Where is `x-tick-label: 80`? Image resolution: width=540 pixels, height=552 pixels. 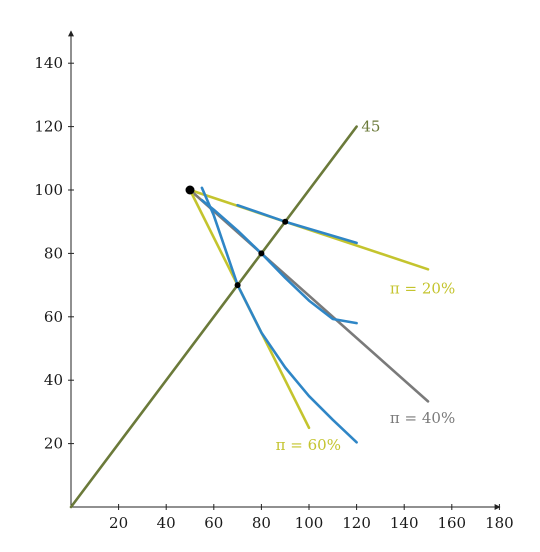
x-tick-label: 80 is located at coordinates (261, 523).